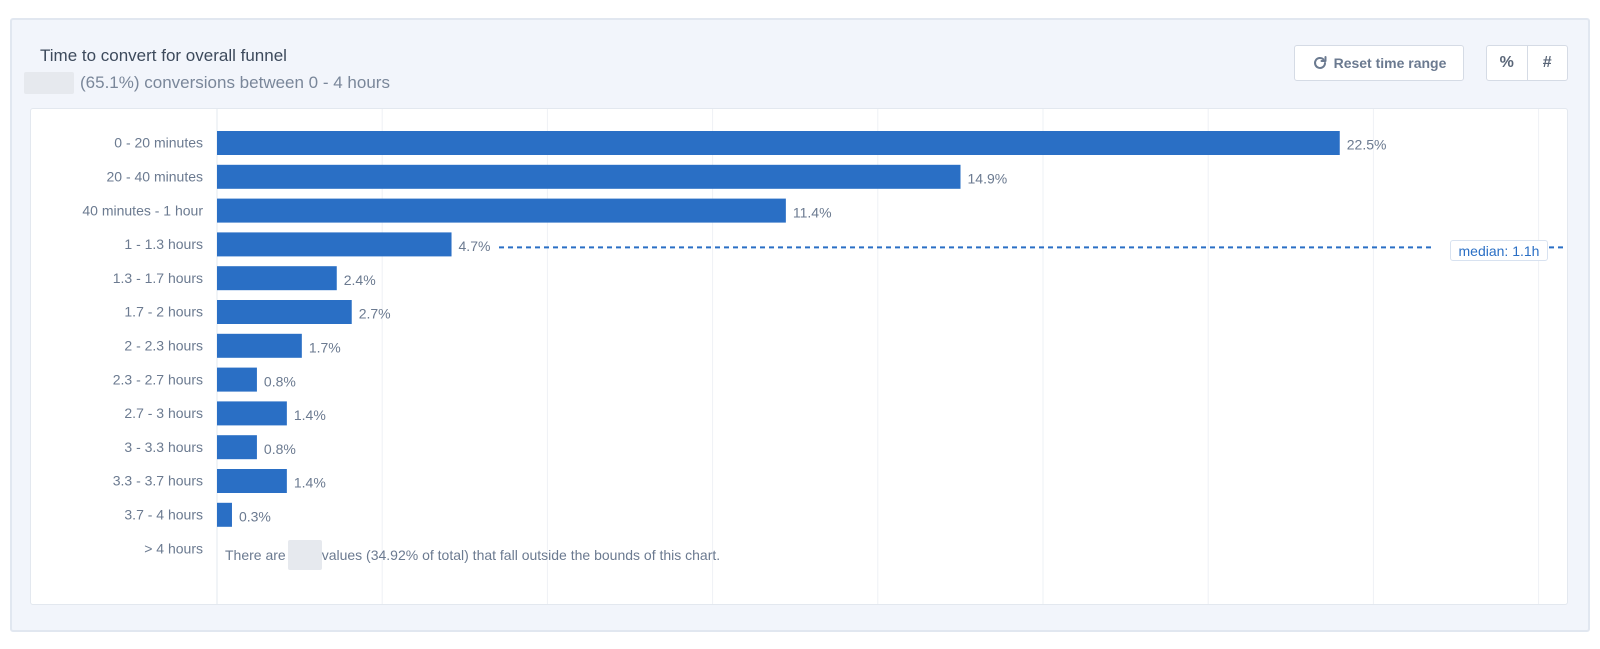 This screenshot has width=1600, height=649. I want to click on refresh-icon, so click(1320, 62).